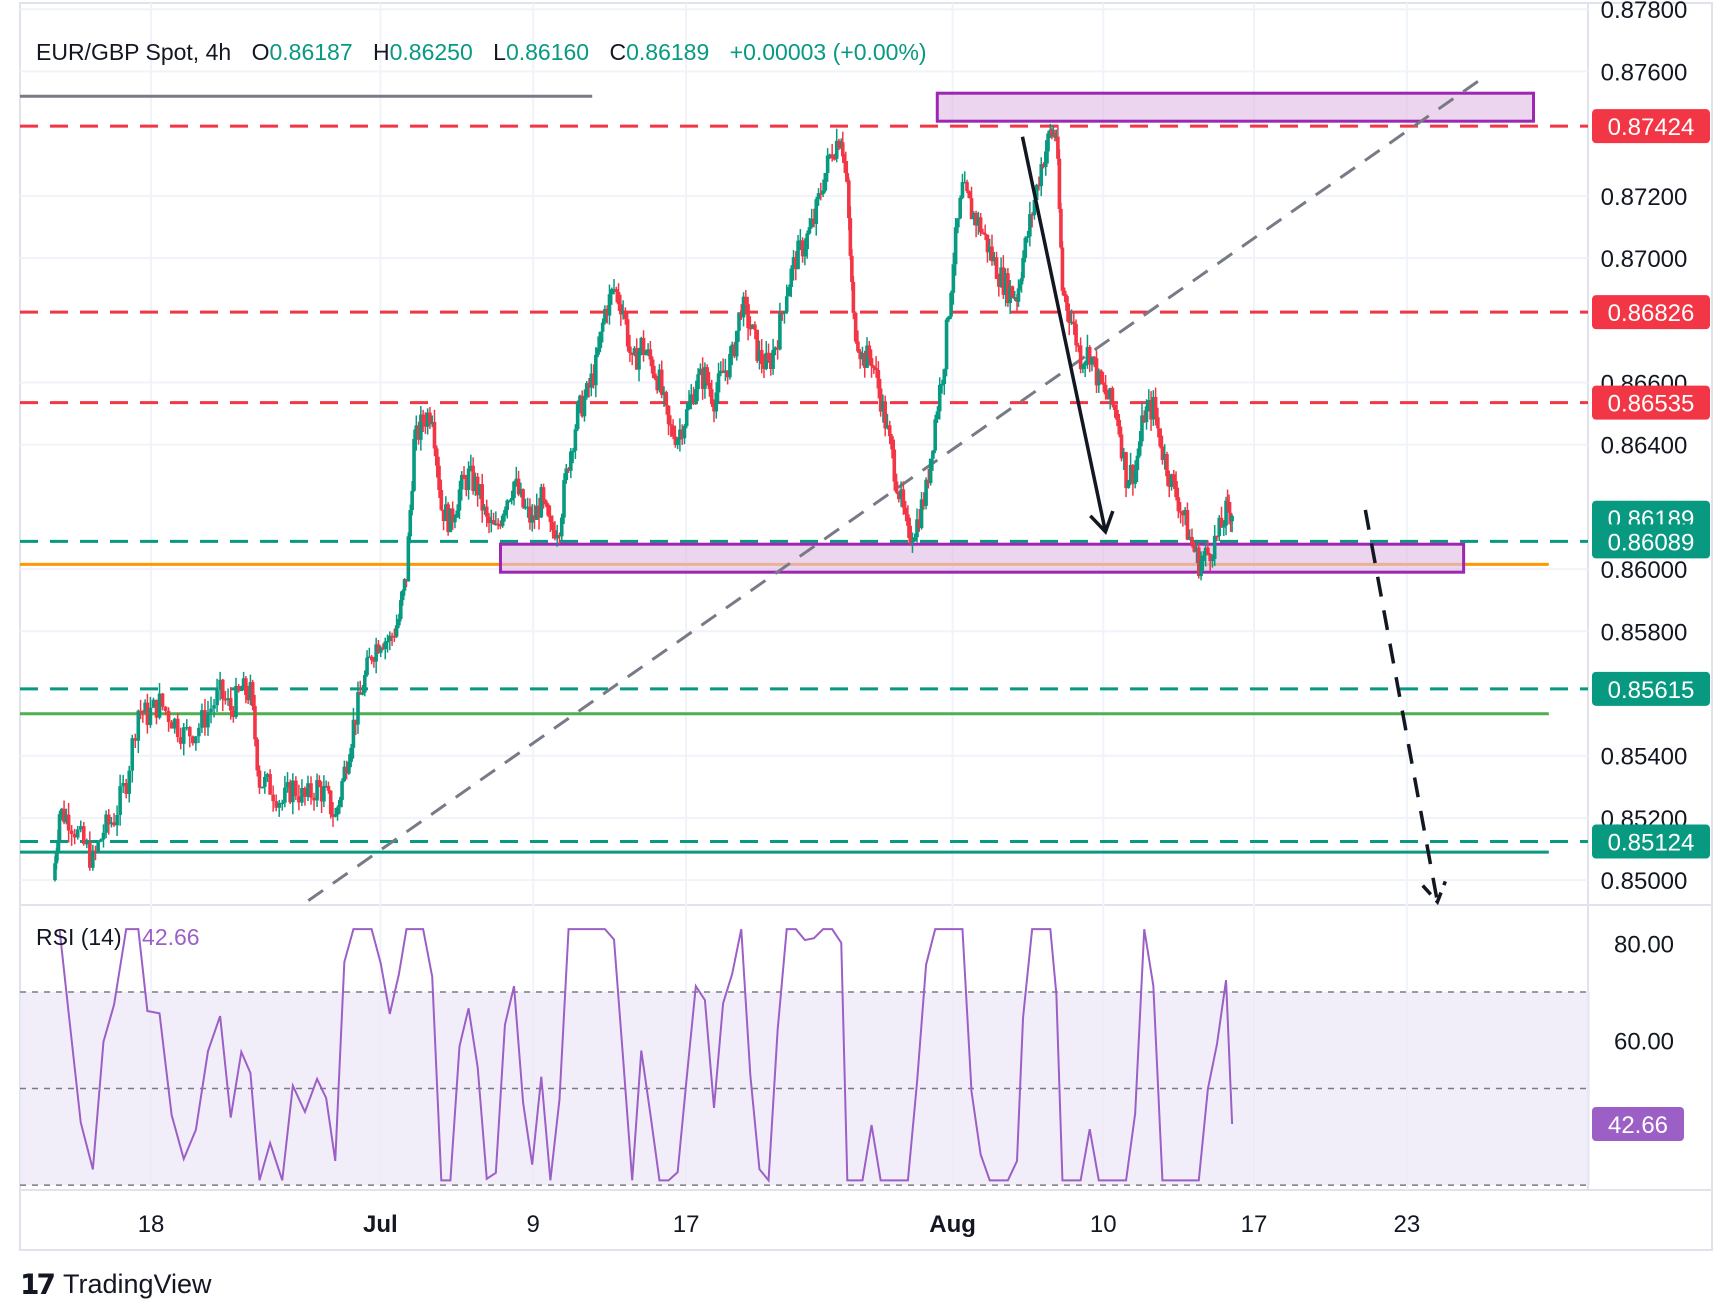 The height and width of the screenshot is (1314, 1730). Describe the element at coordinates (116, 1284) in the screenshot. I see `tradingview-logo: 𝟭𝟳 TradingView` at that location.